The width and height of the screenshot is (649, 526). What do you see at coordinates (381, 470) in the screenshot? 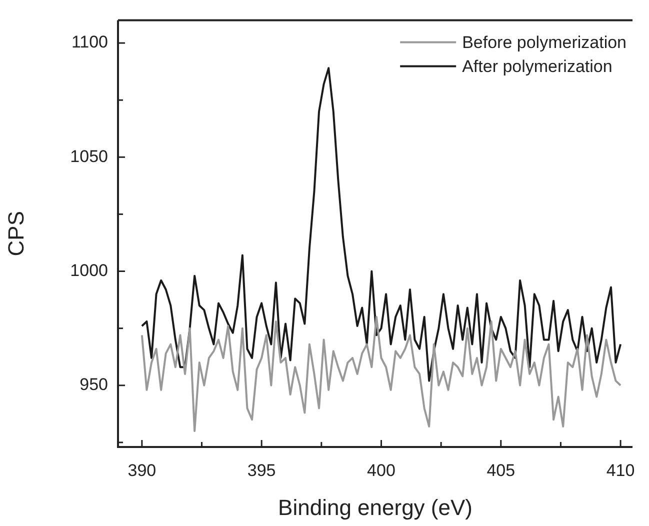
I see `x-tick-label: 400` at bounding box center [381, 470].